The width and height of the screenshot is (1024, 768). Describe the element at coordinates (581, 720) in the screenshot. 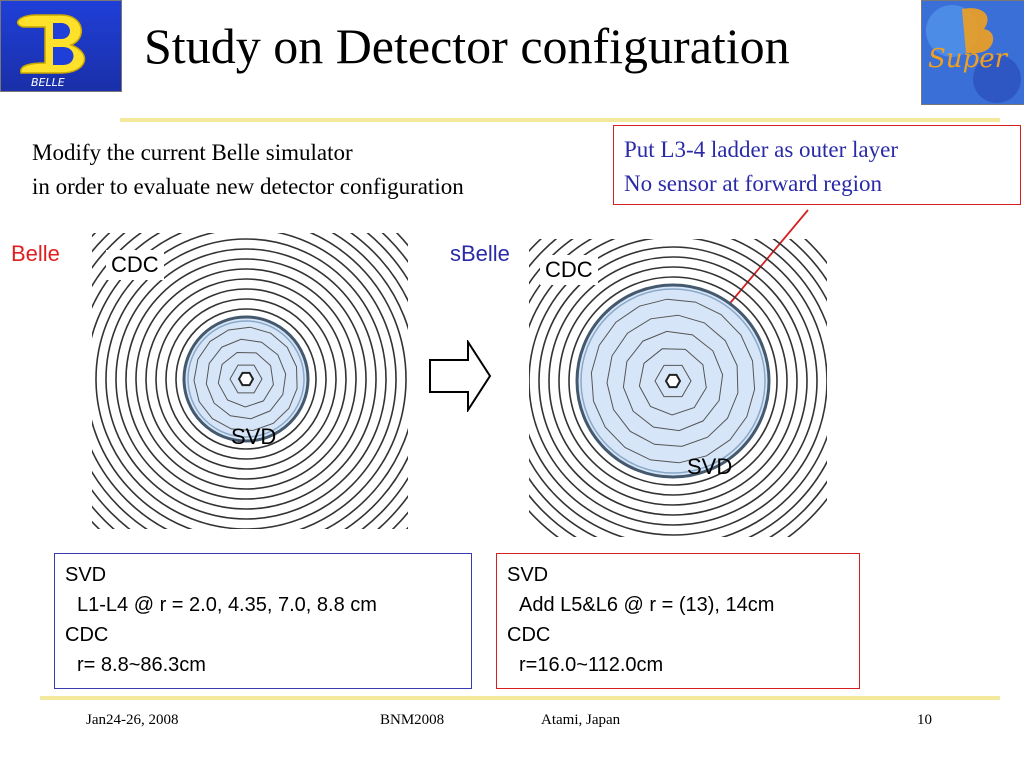

I see `footer-location: Atami, Japan` at that location.